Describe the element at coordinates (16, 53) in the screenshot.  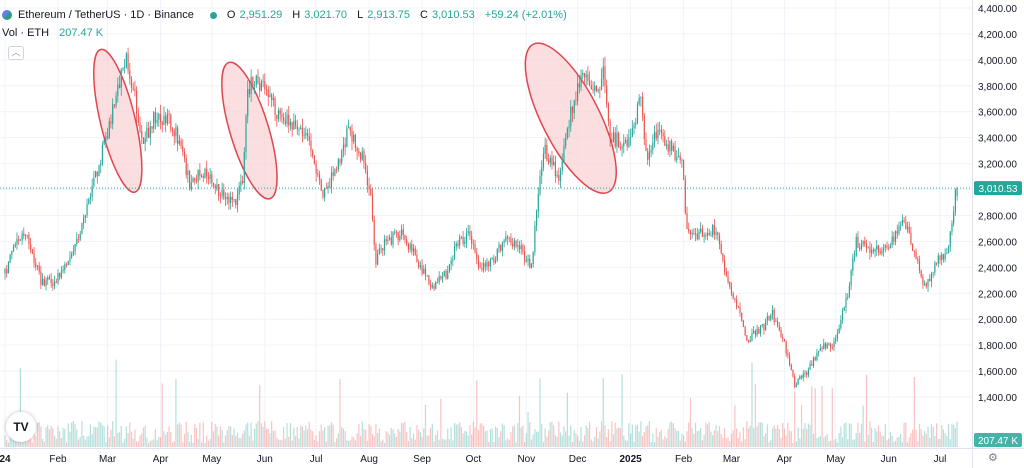
I see `chevron-up-icon: ︿` at that location.